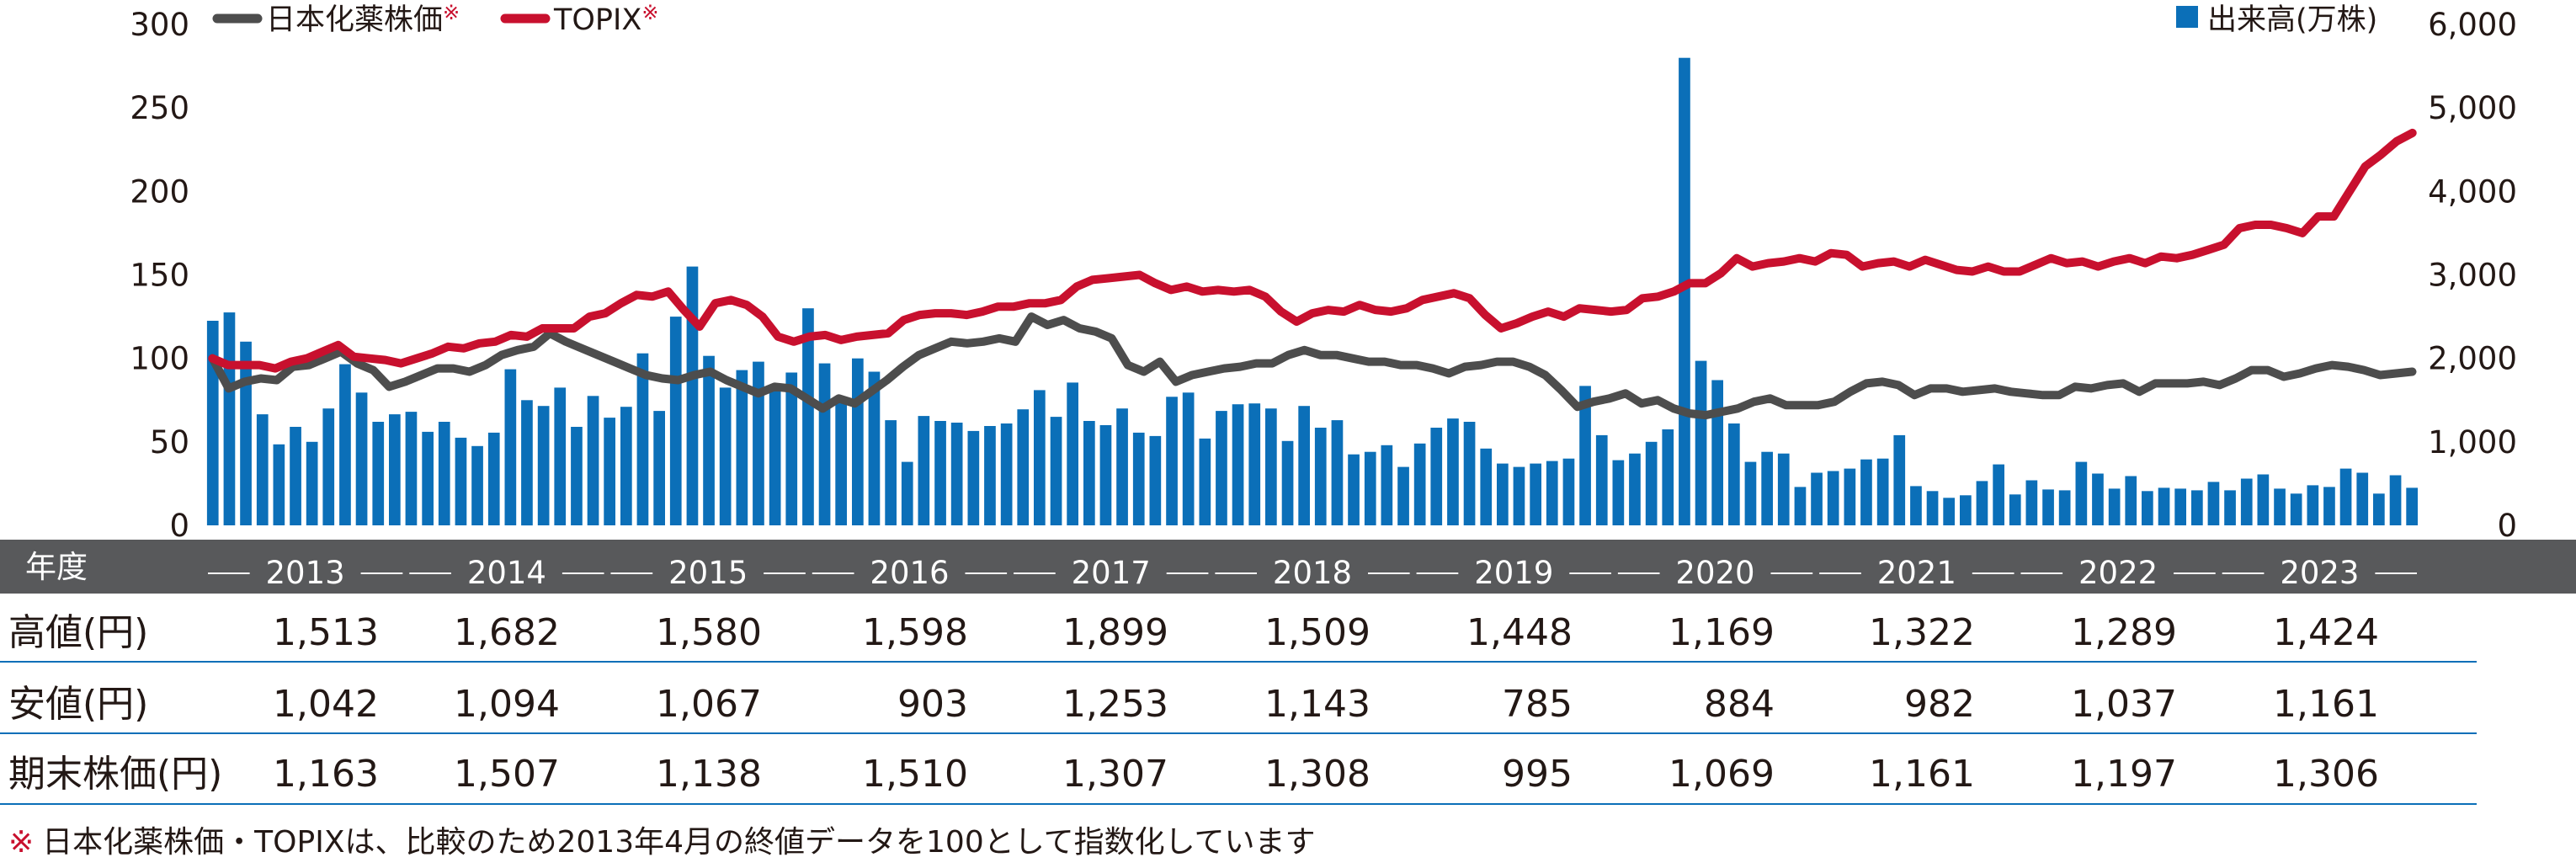 The height and width of the screenshot is (868, 2576). Describe the element at coordinates (1312, 366) in the screenshot. I see `nippon-kayaku-line` at that location.